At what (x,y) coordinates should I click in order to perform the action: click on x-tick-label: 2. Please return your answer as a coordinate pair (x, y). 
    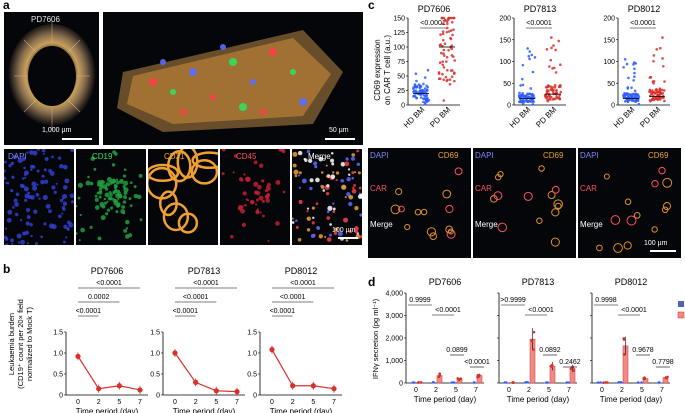
    Looking at the image, I should click on (293, 402).